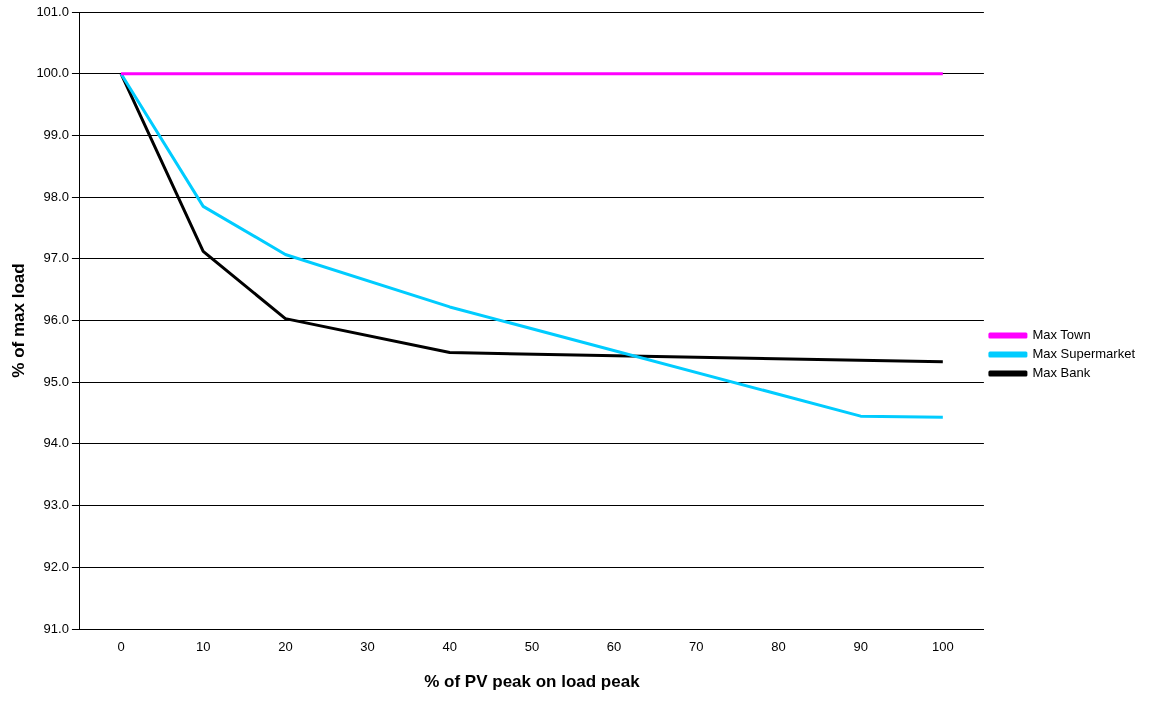 The height and width of the screenshot is (702, 1155). What do you see at coordinates (52, 11) in the screenshot?
I see `y-tick-label: 101.0` at bounding box center [52, 11].